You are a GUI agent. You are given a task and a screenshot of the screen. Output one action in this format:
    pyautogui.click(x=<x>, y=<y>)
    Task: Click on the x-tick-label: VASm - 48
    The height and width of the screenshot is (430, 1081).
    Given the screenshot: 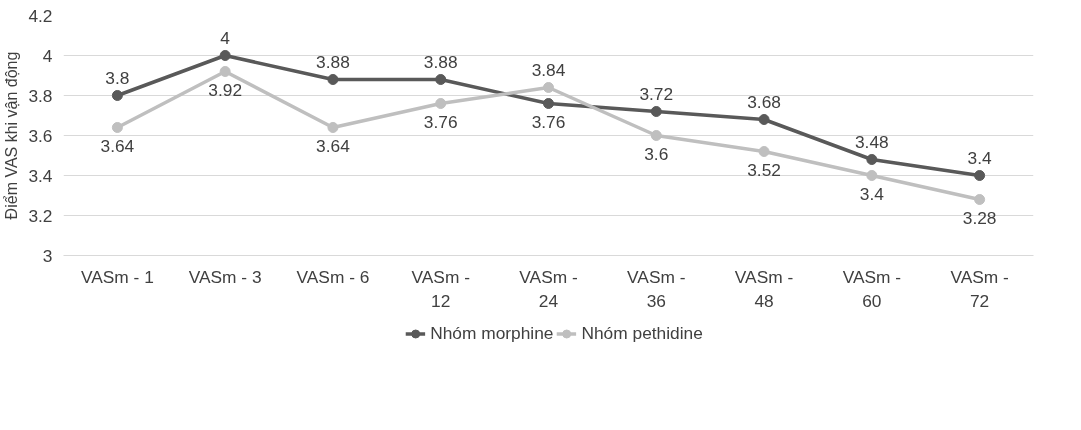 What is the action you would take?
    pyautogui.click(x=764, y=288)
    